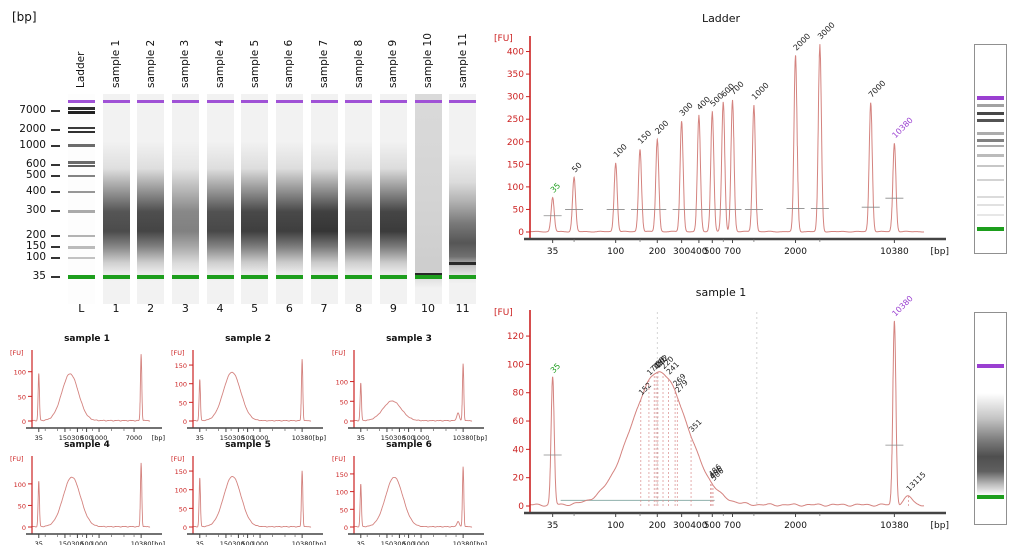  I want to click on lane-footer-5: 5, so click(255, 308).